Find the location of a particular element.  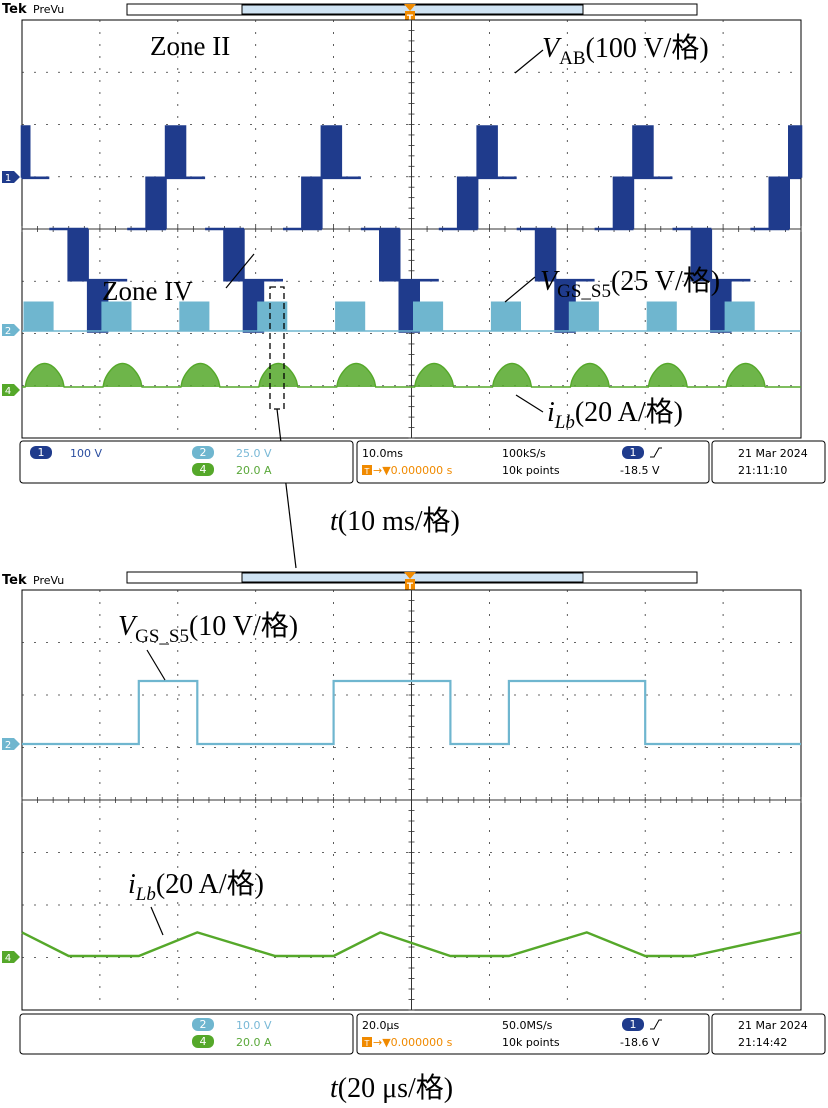

vgs-top-trace is located at coordinates (411, 316).